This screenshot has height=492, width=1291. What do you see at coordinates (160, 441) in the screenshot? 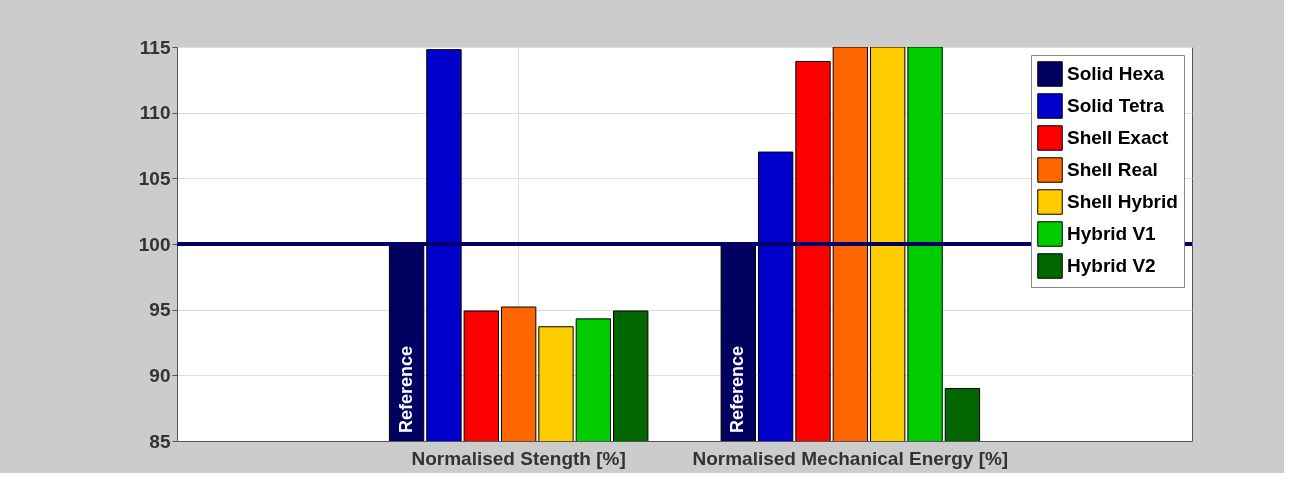
I see `y-tick-label: 85` at bounding box center [160, 441].